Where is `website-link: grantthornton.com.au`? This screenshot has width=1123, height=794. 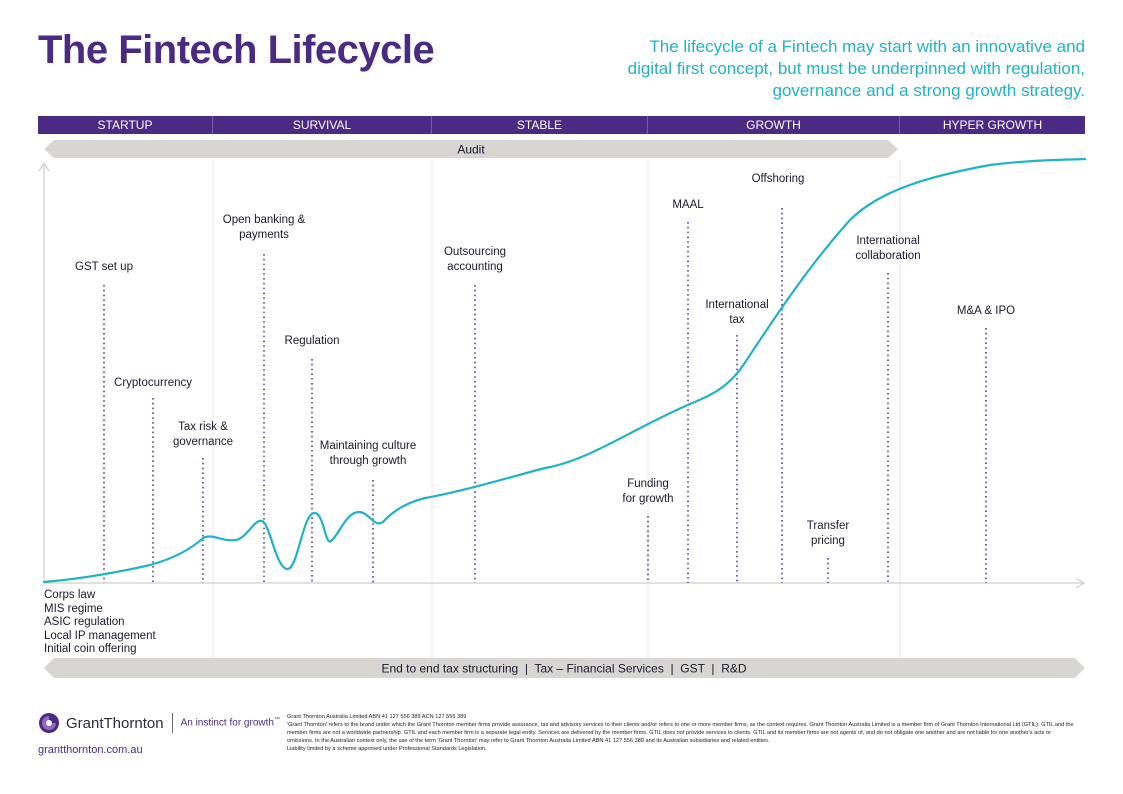
website-link: grantthornton.com.au is located at coordinates (90, 750).